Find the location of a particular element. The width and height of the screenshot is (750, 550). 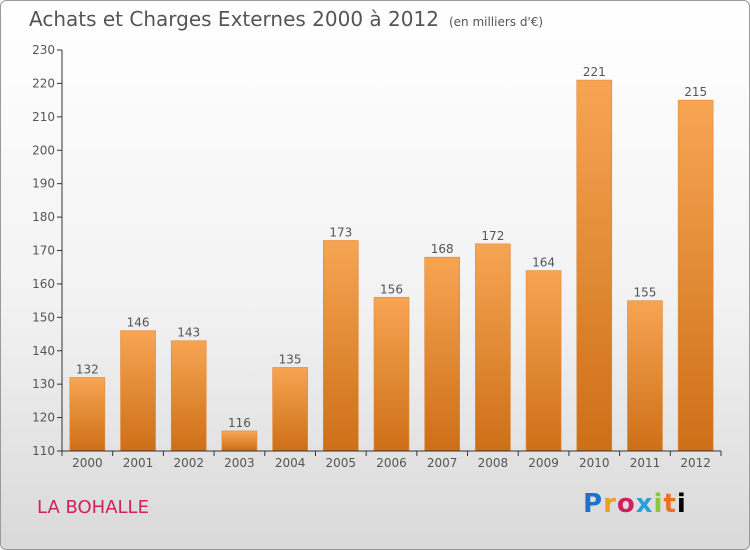

bar-2006 is located at coordinates (391, 374).